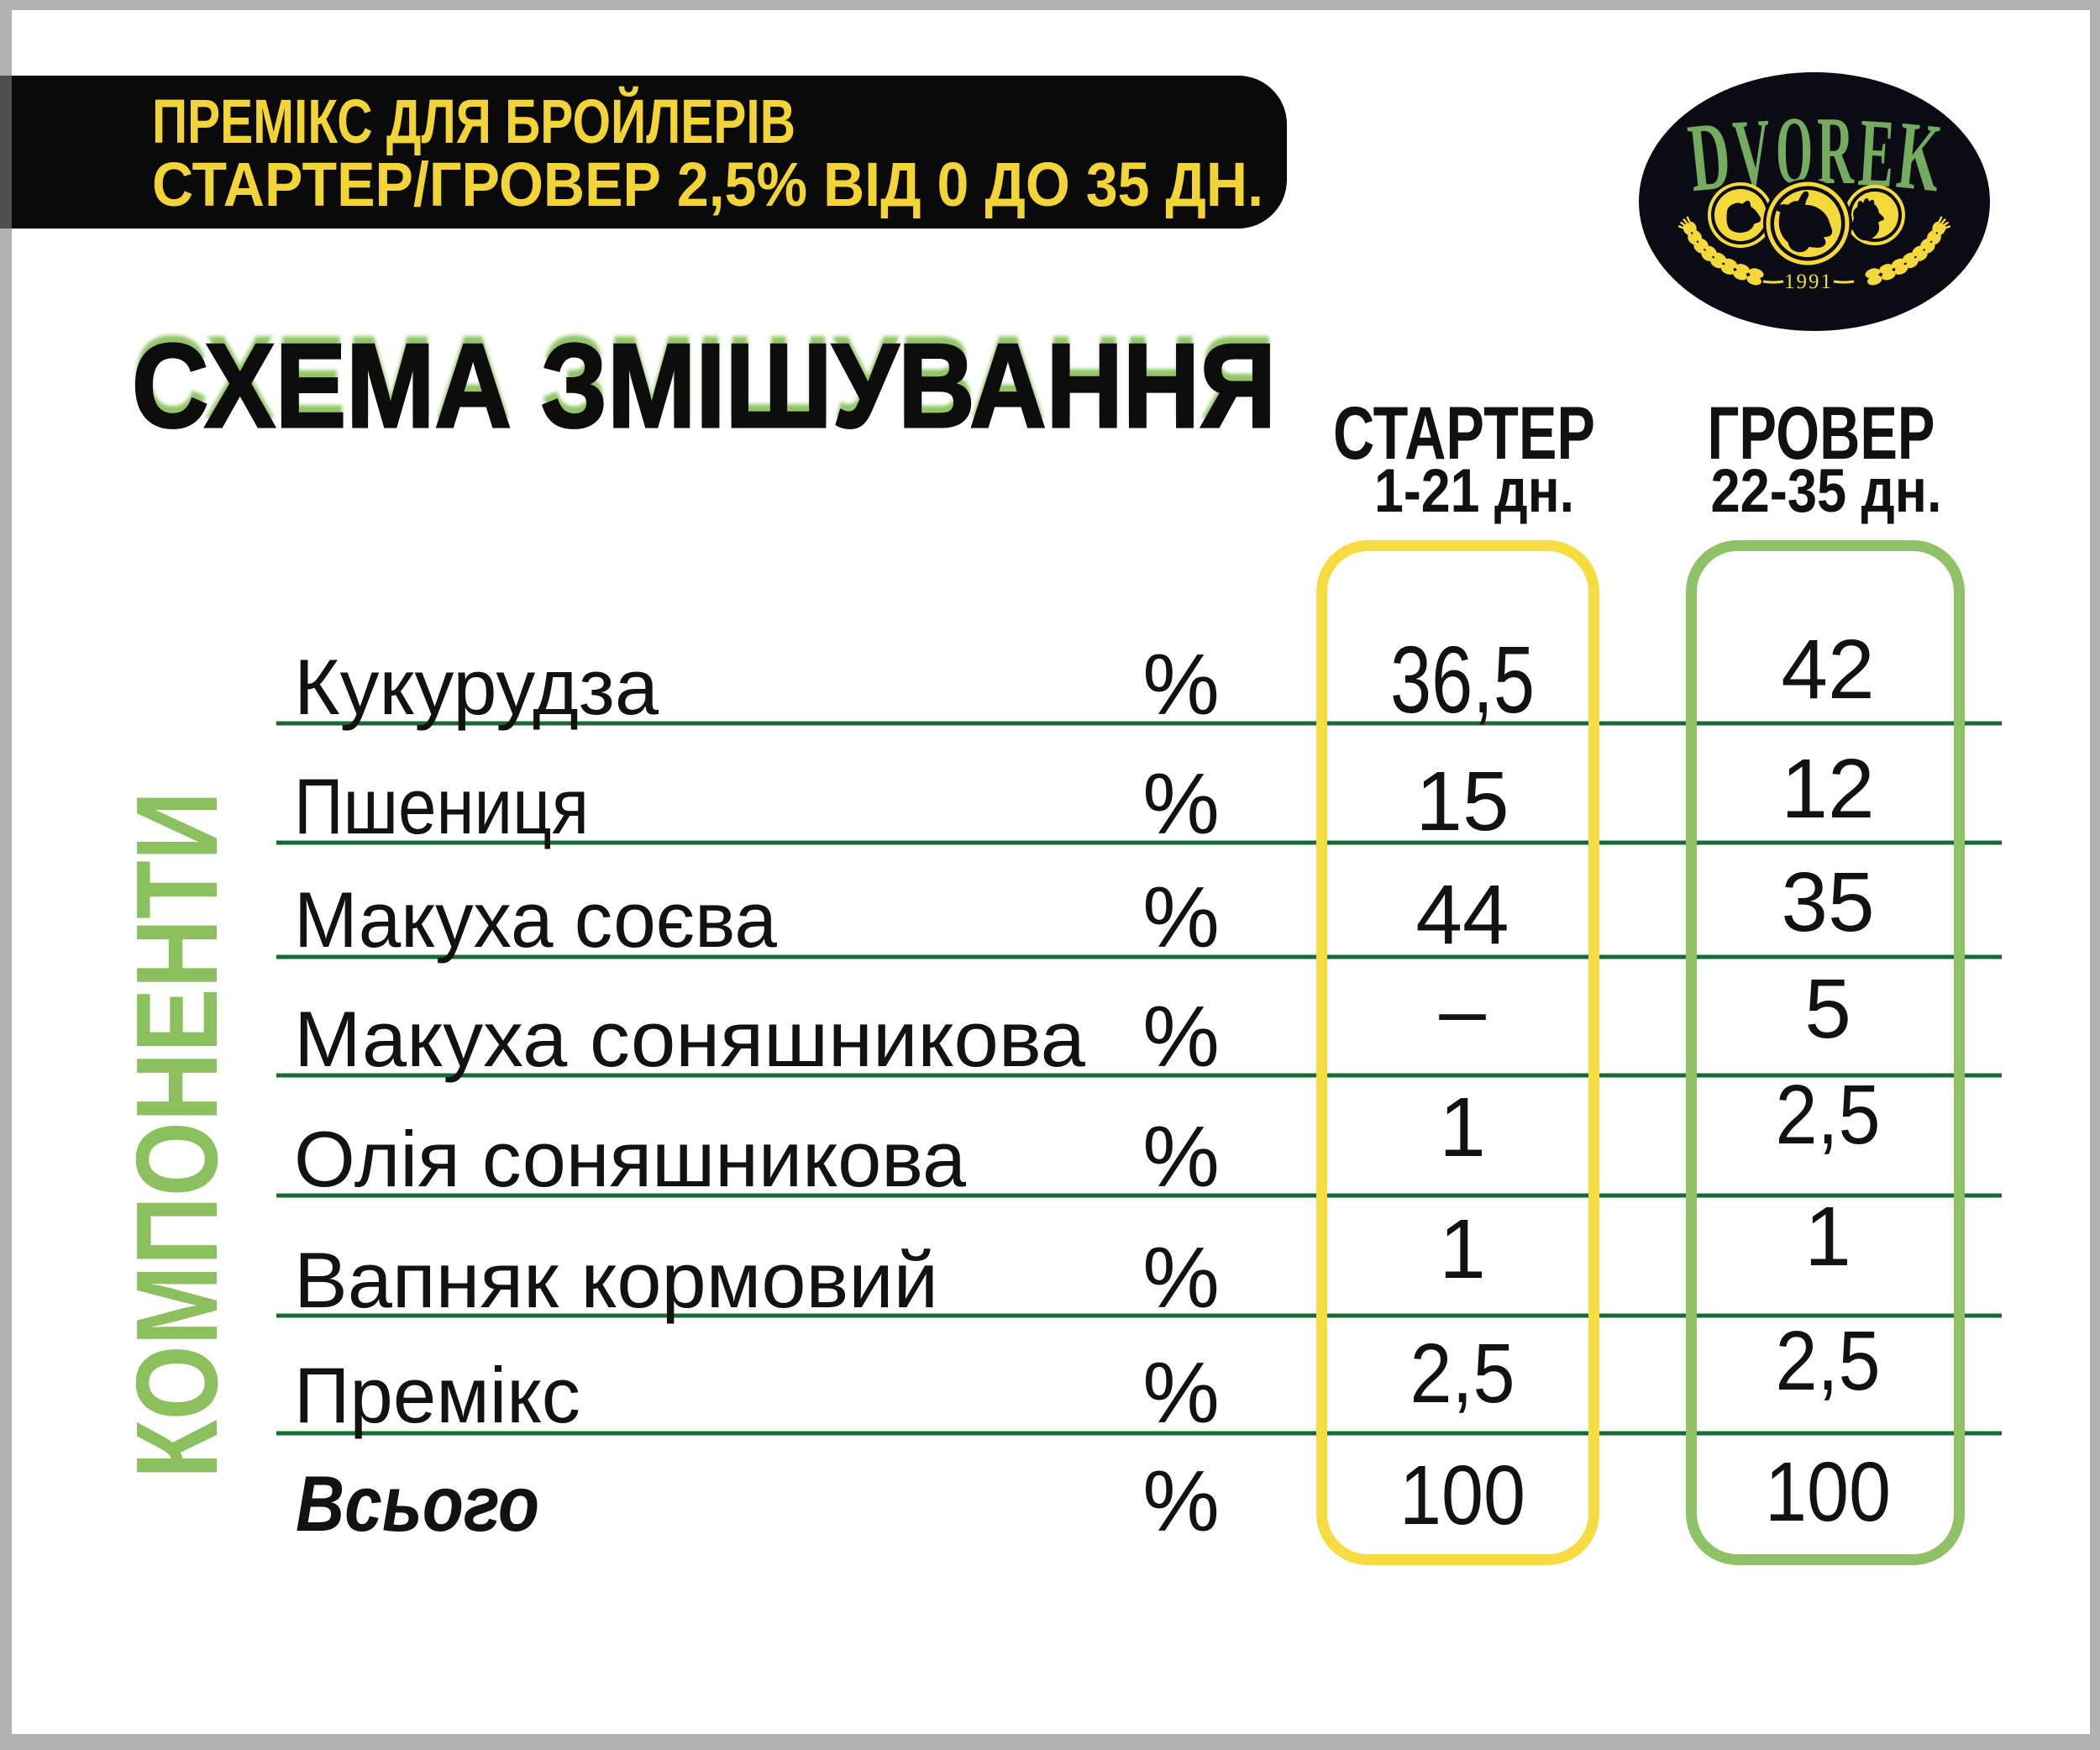 Image resolution: width=2100 pixels, height=1750 pixels. I want to click on svg-text: 36,5, so click(1462, 680).